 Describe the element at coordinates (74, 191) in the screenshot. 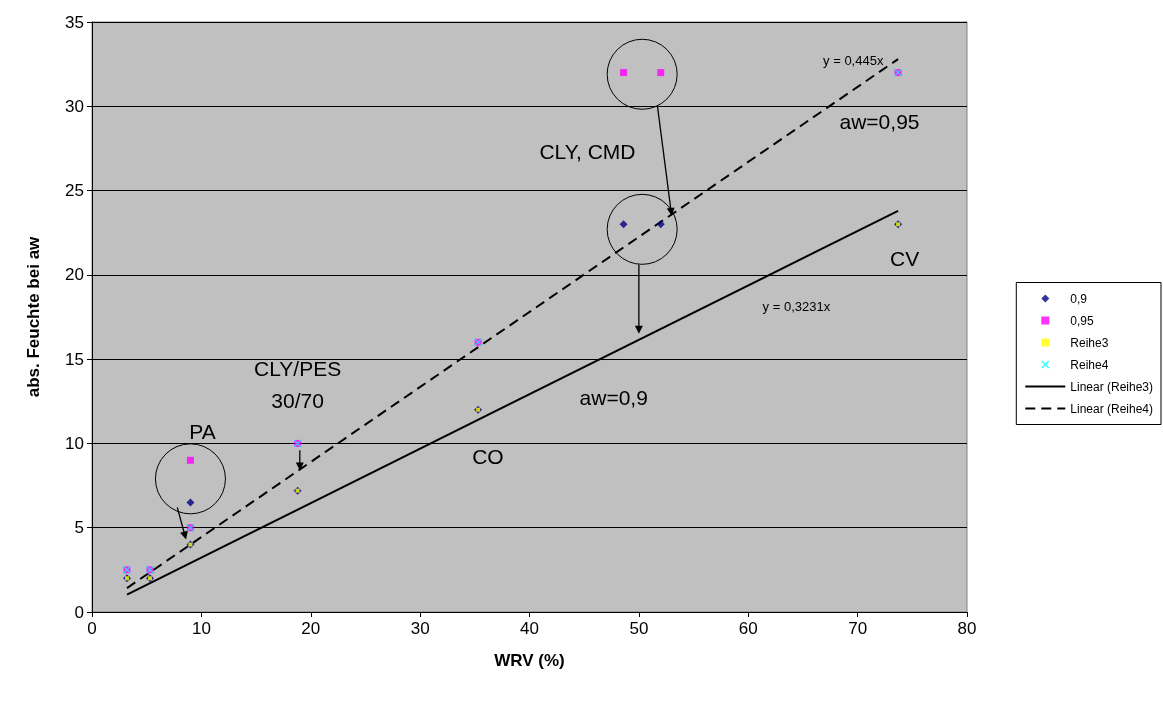

I see `y-tick-label: 25` at that location.